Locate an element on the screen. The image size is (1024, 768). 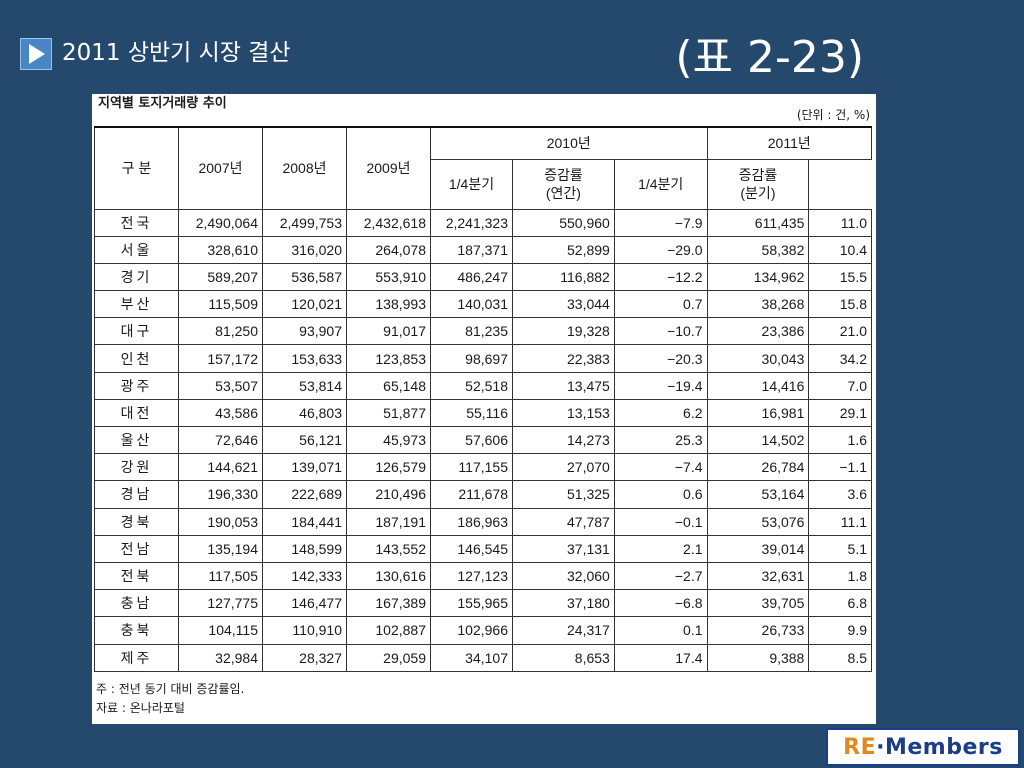
header-category: 구 분 is located at coordinates (136, 168).